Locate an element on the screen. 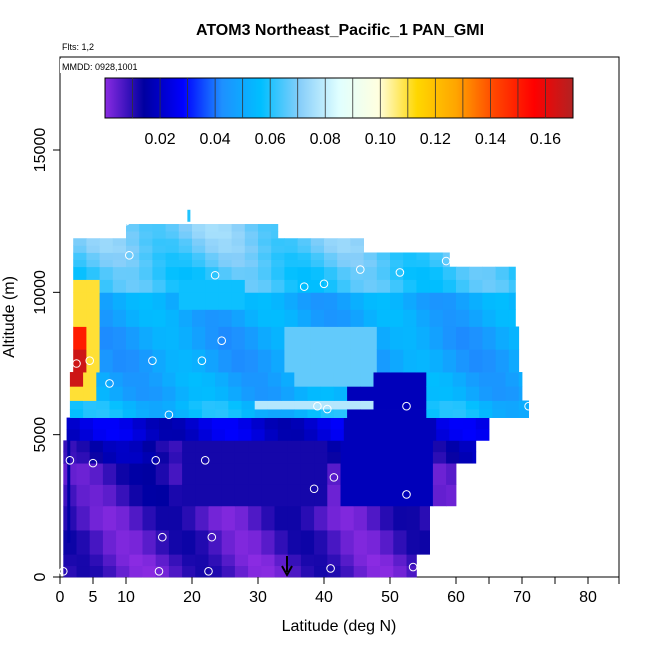  y-tick-label: 10000 is located at coordinates (40, 292).